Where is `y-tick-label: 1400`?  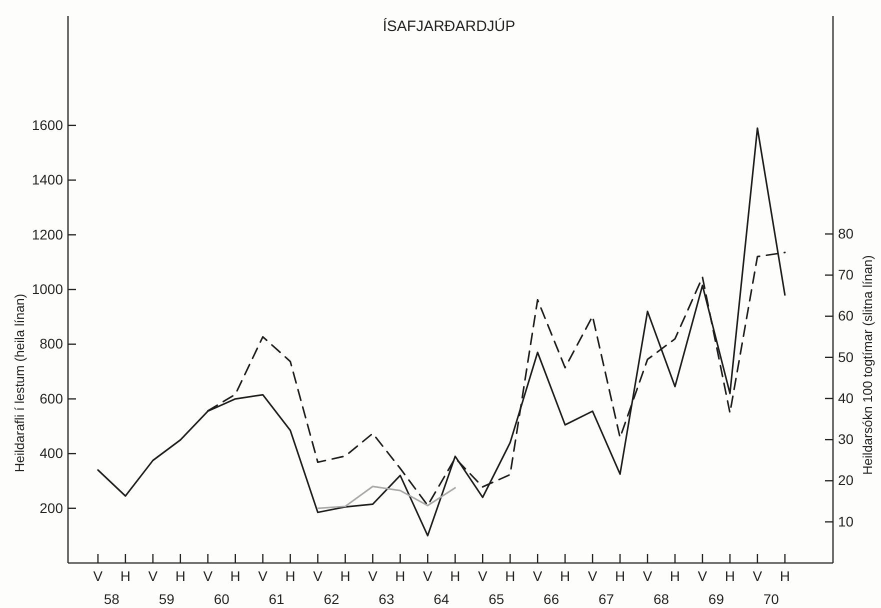
y-tick-label: 1400 is located at coordinates (48, 180).